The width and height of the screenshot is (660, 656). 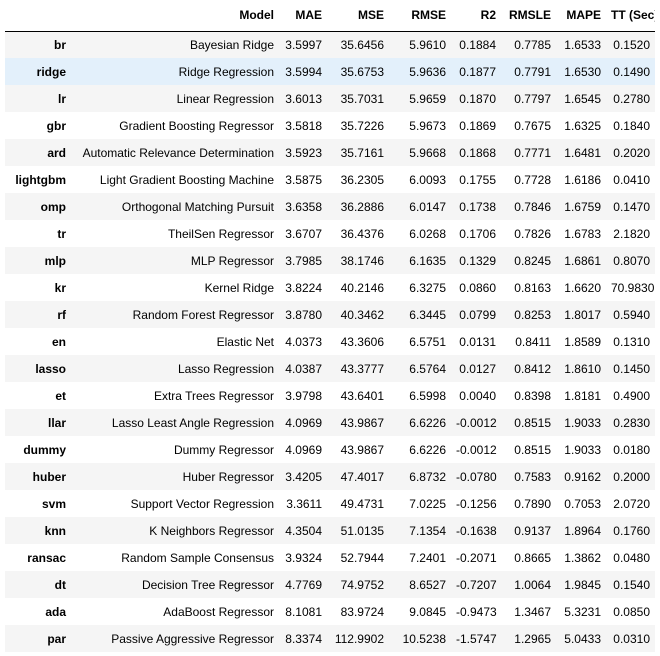 What do you see at coordinates (40, 179) in the screenshot?
I see `cell-index: lightgbm` at bounding box center [40, 179].